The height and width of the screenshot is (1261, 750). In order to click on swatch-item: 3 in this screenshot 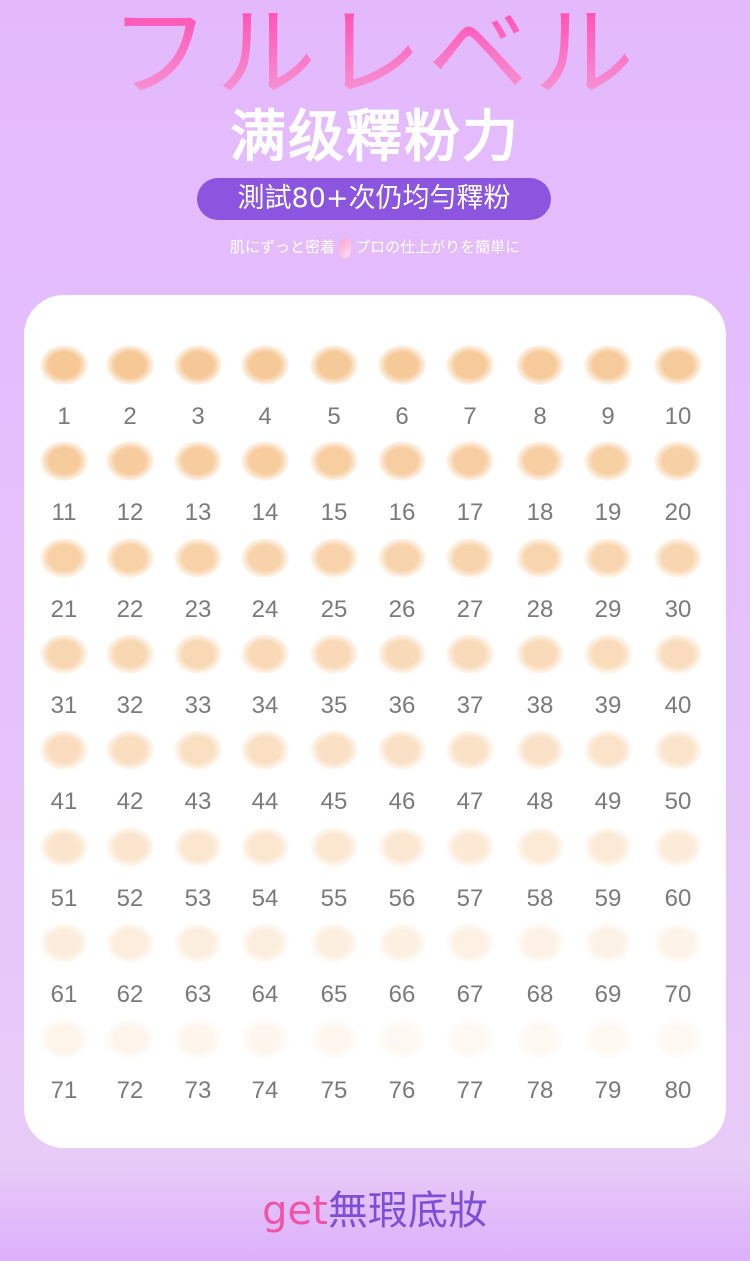, I will do `click(198, 364)`.